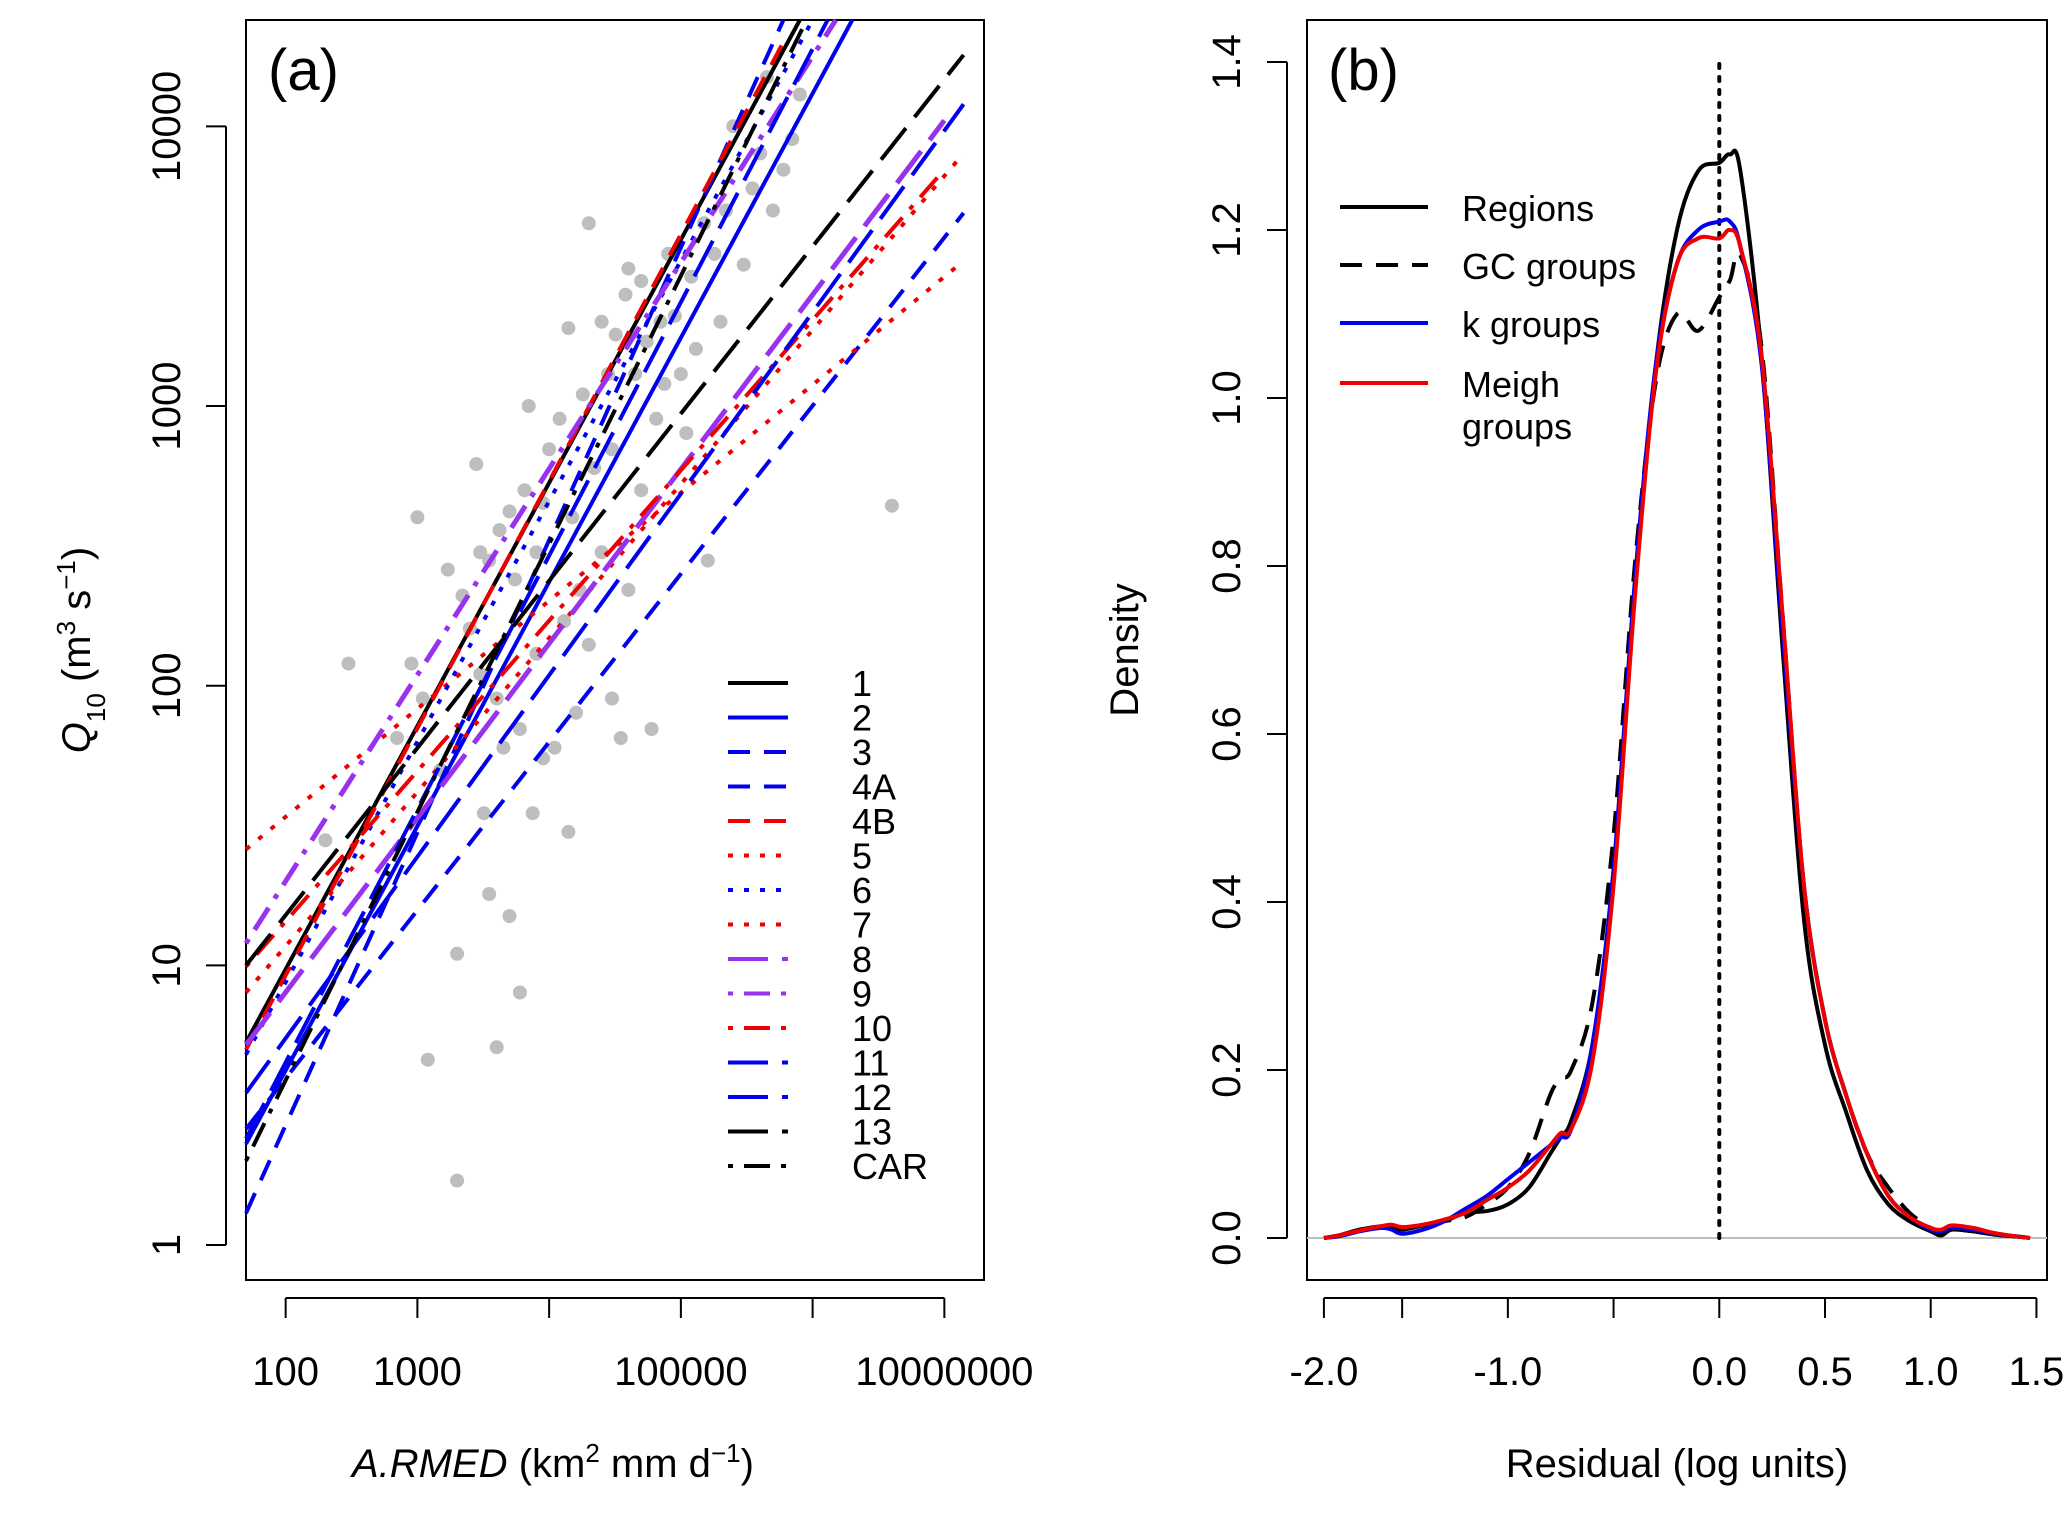  Describe the element at coordinates (862, 994) in the screenshot. I see `legend-label: 9` at that location.